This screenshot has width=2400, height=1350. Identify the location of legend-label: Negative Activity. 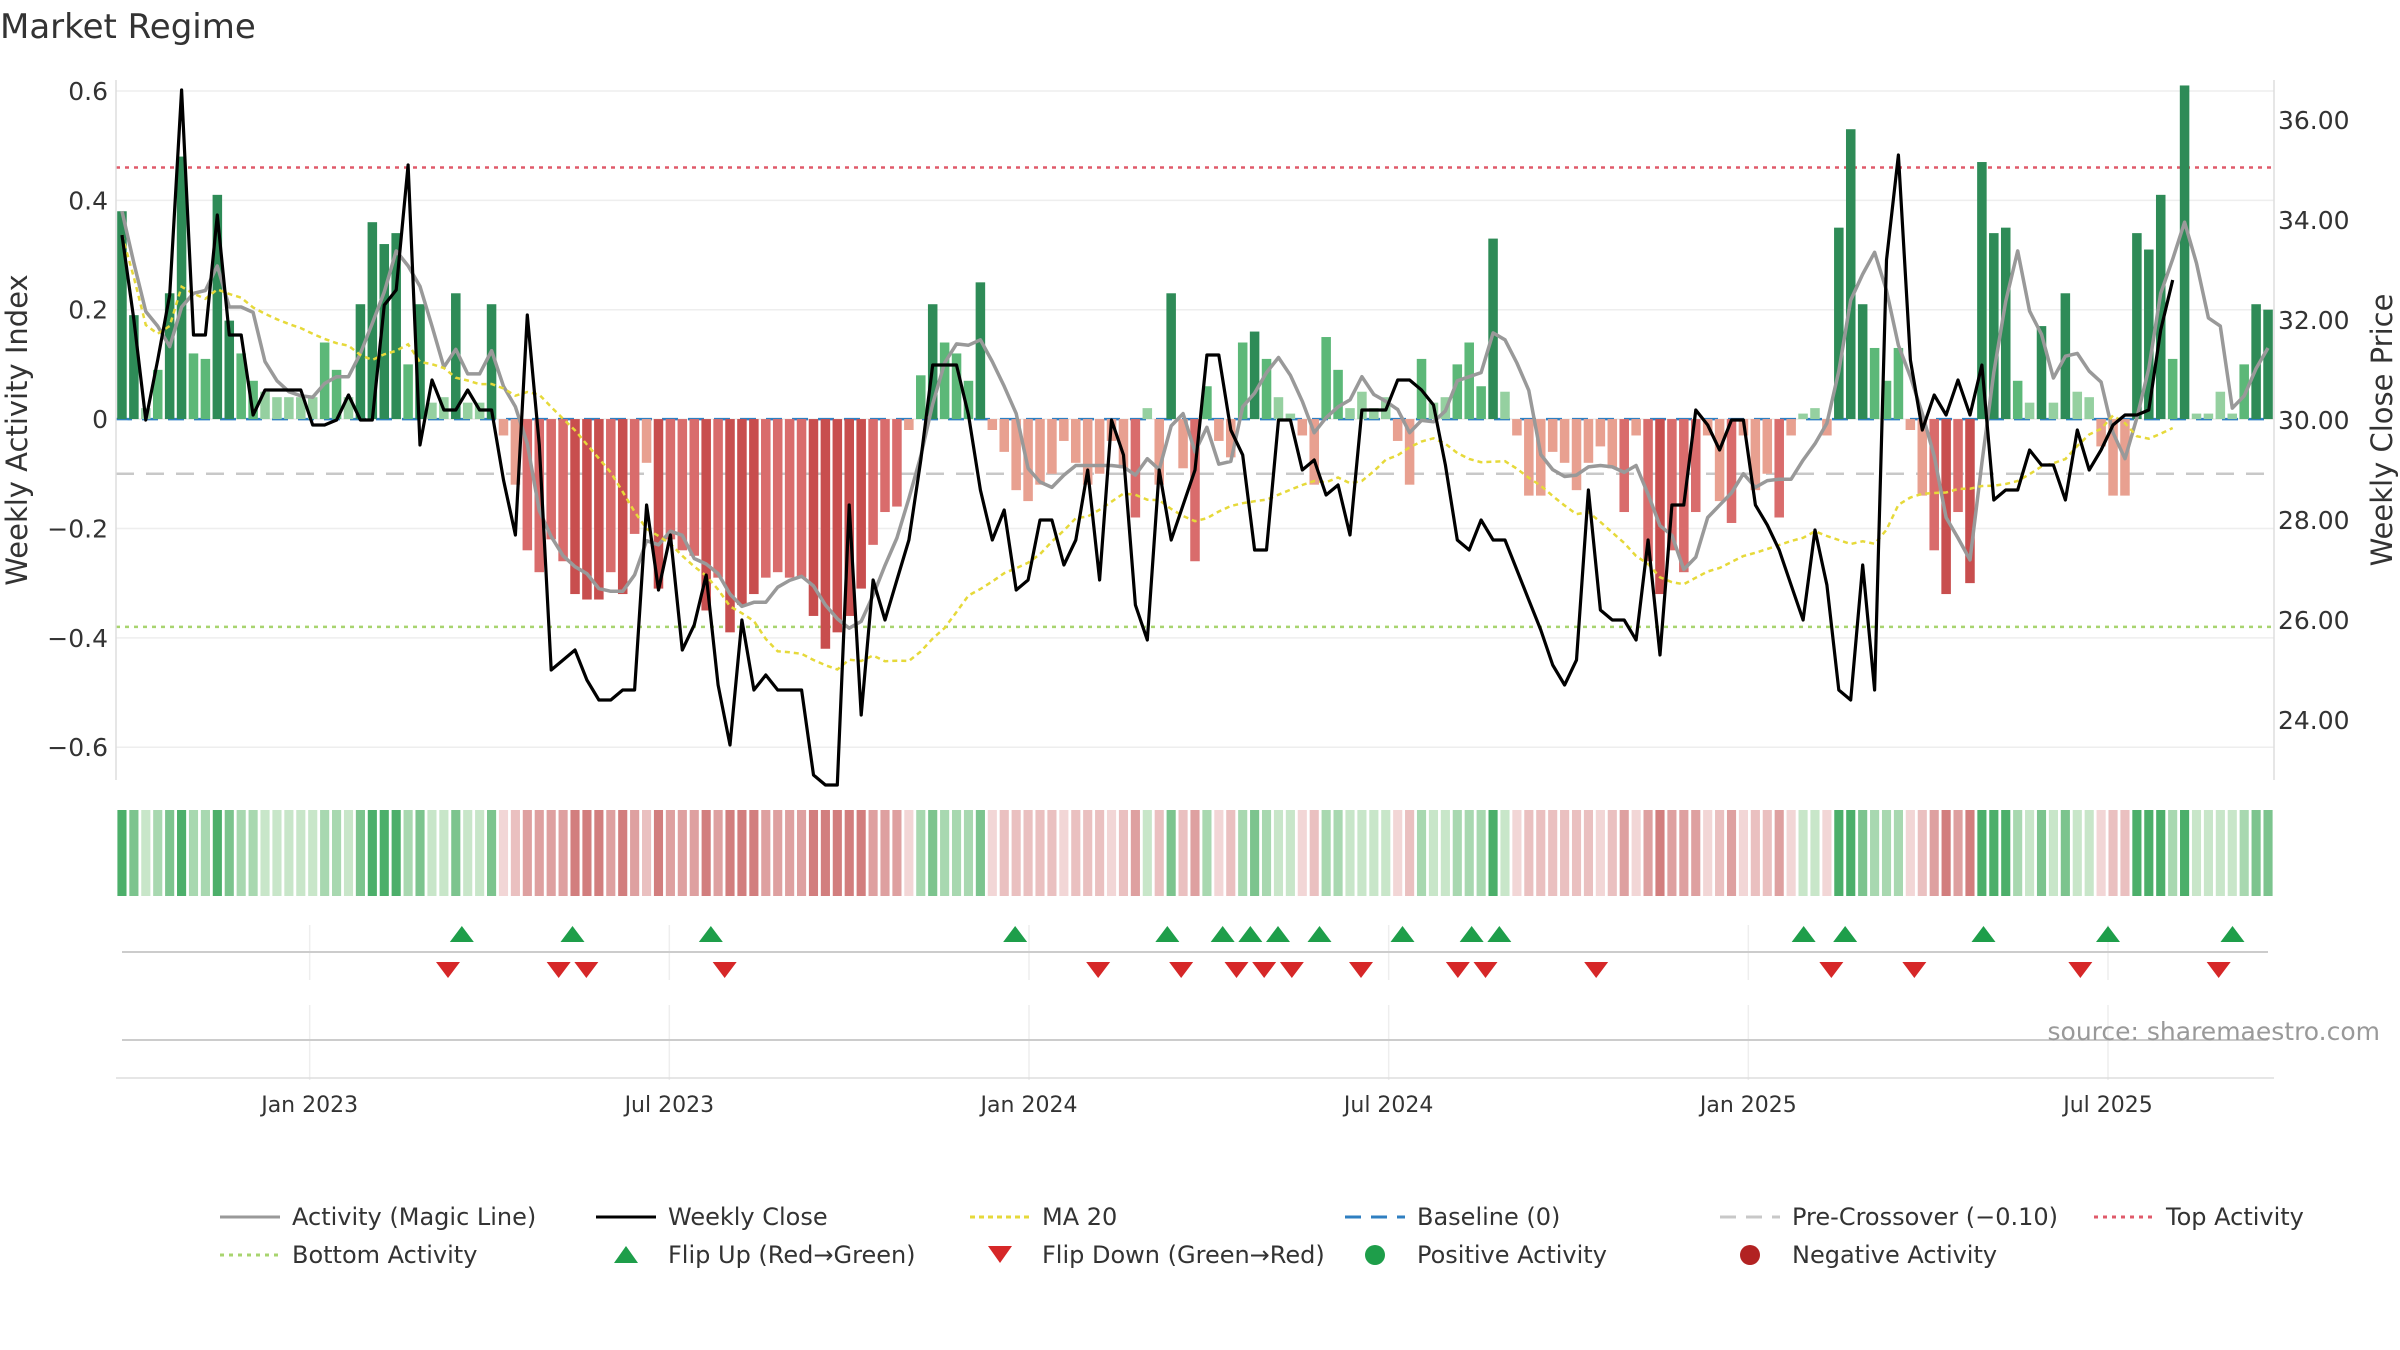
(1894, 1255).